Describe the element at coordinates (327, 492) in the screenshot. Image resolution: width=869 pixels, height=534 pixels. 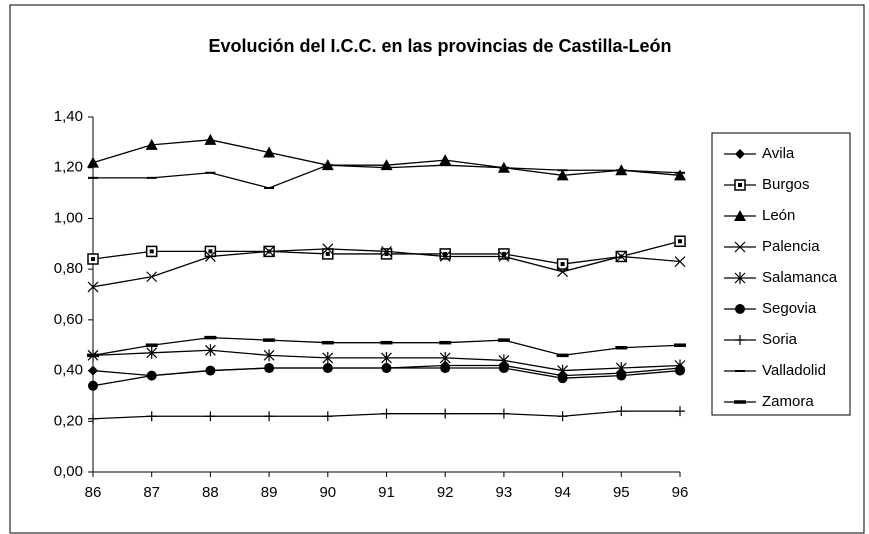
I see `x-tick-label: 90` at that location.